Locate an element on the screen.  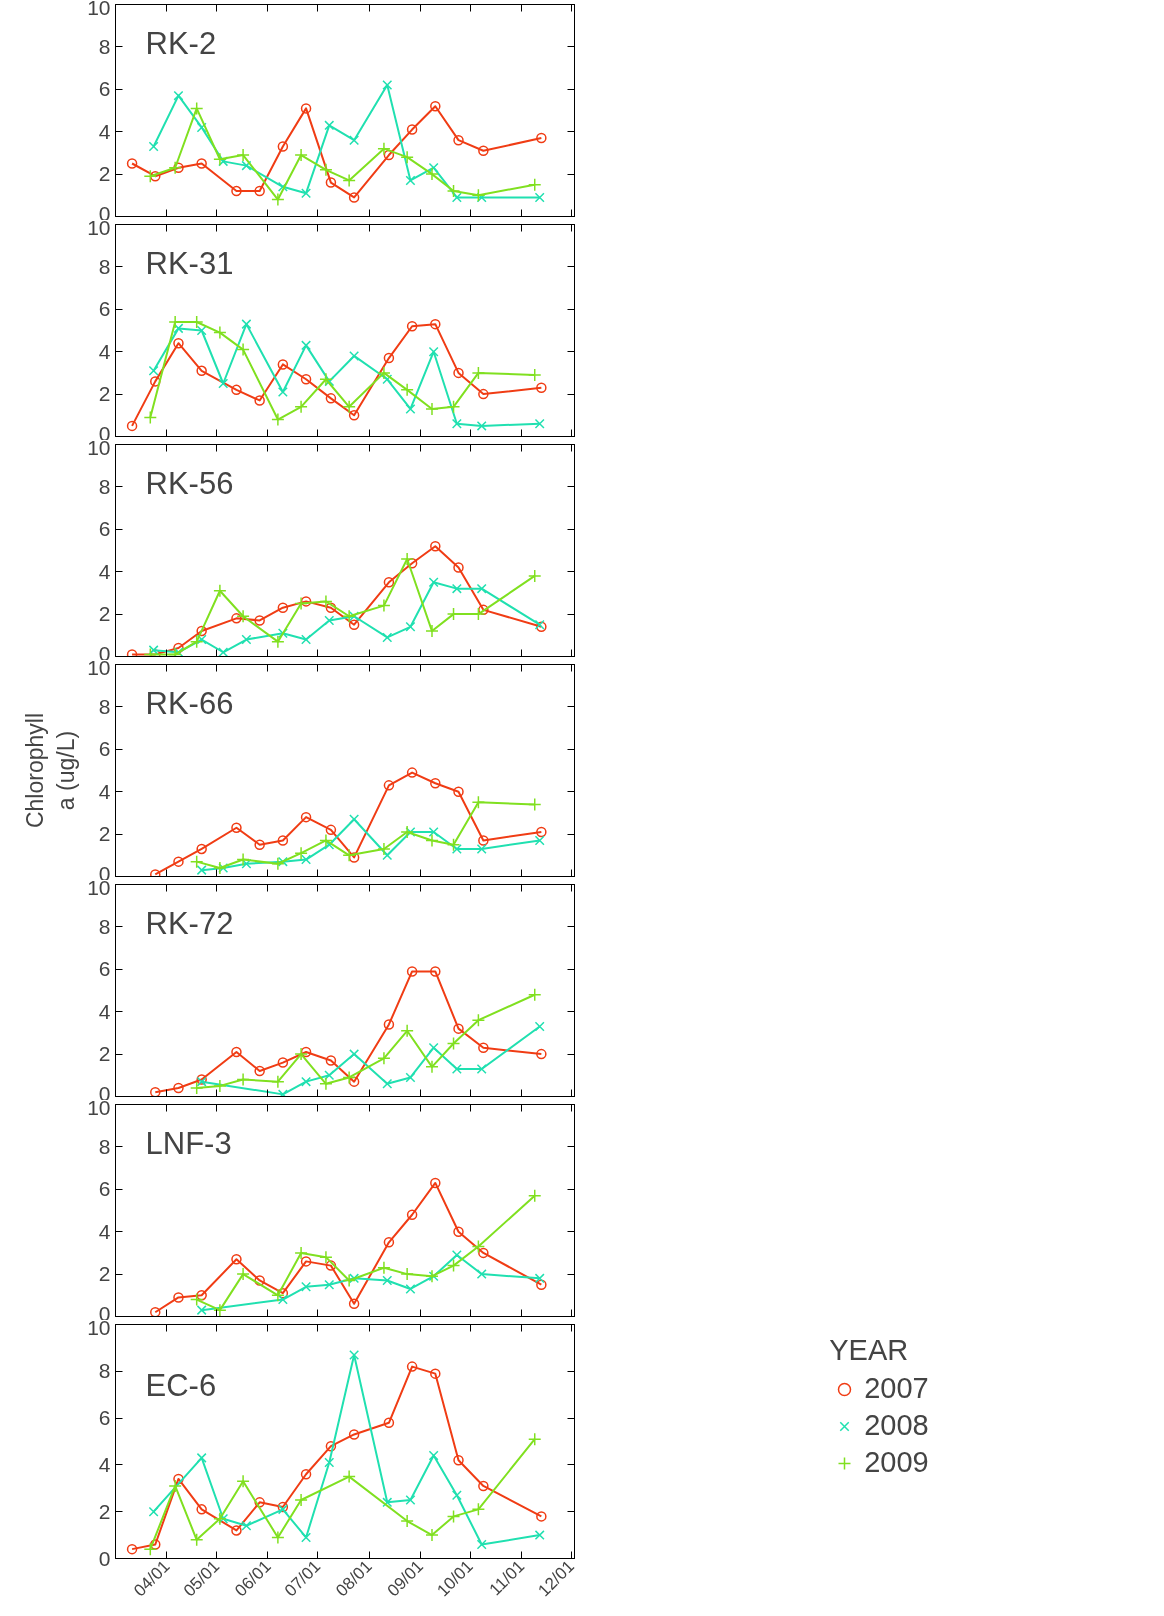
legend-label: 2007 is located at coordinates (896, 1388).